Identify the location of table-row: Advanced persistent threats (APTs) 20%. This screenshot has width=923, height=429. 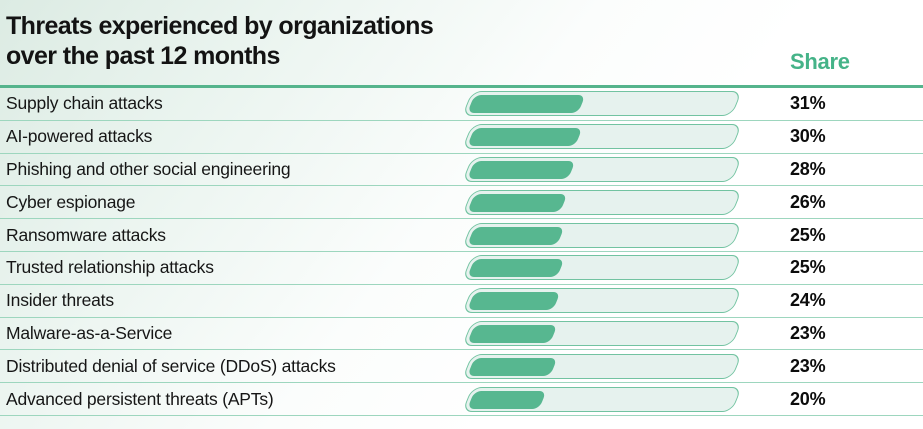
(461, 399).